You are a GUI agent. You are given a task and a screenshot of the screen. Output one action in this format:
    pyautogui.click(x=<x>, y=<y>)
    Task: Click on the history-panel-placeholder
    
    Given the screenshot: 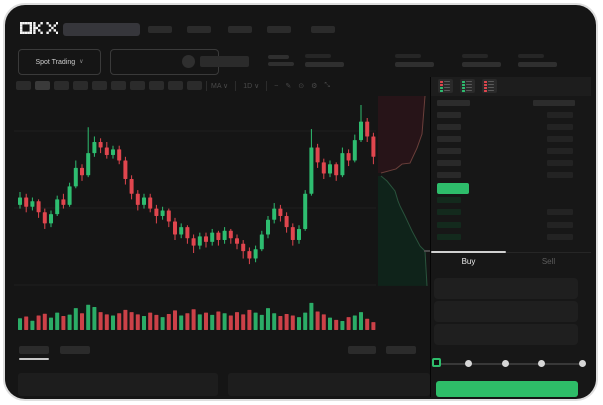 What is the action you would take?
    pyautogui.click(x=329, y=384)
    